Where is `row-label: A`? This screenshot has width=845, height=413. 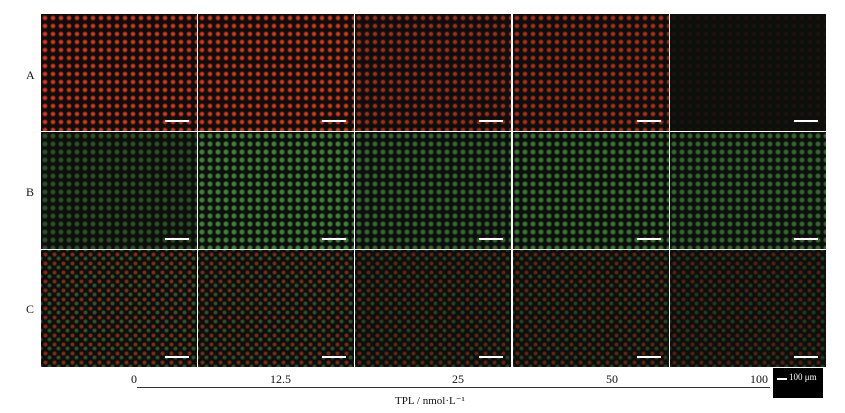
row-label: A is located at coordinates (30, 75).